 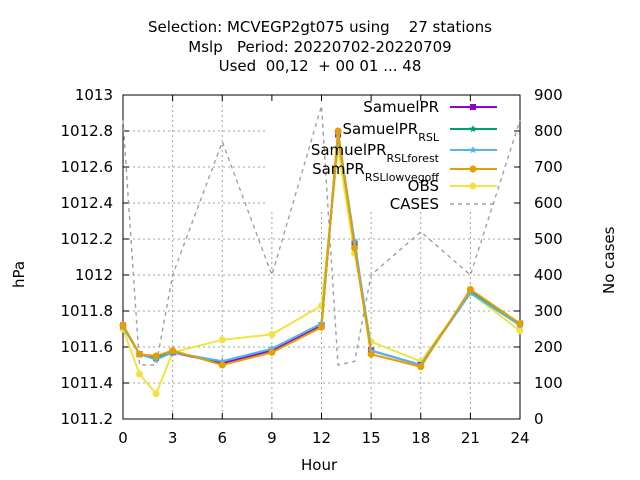 What do you see at coordinates (87, 347) in the screenshot?
I see `y-tick-label: 1011.6` at bounding box center [87, 347].